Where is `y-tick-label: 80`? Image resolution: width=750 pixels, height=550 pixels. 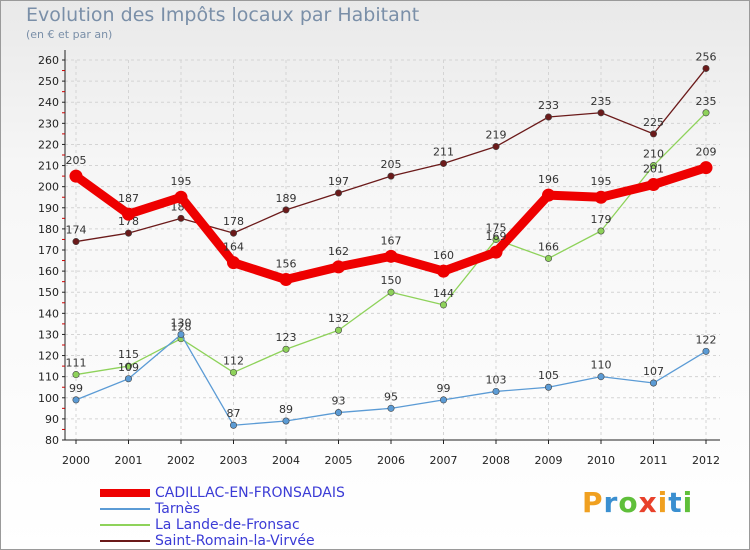
y-tick-label: 80 is located at coordinates (52, 440).